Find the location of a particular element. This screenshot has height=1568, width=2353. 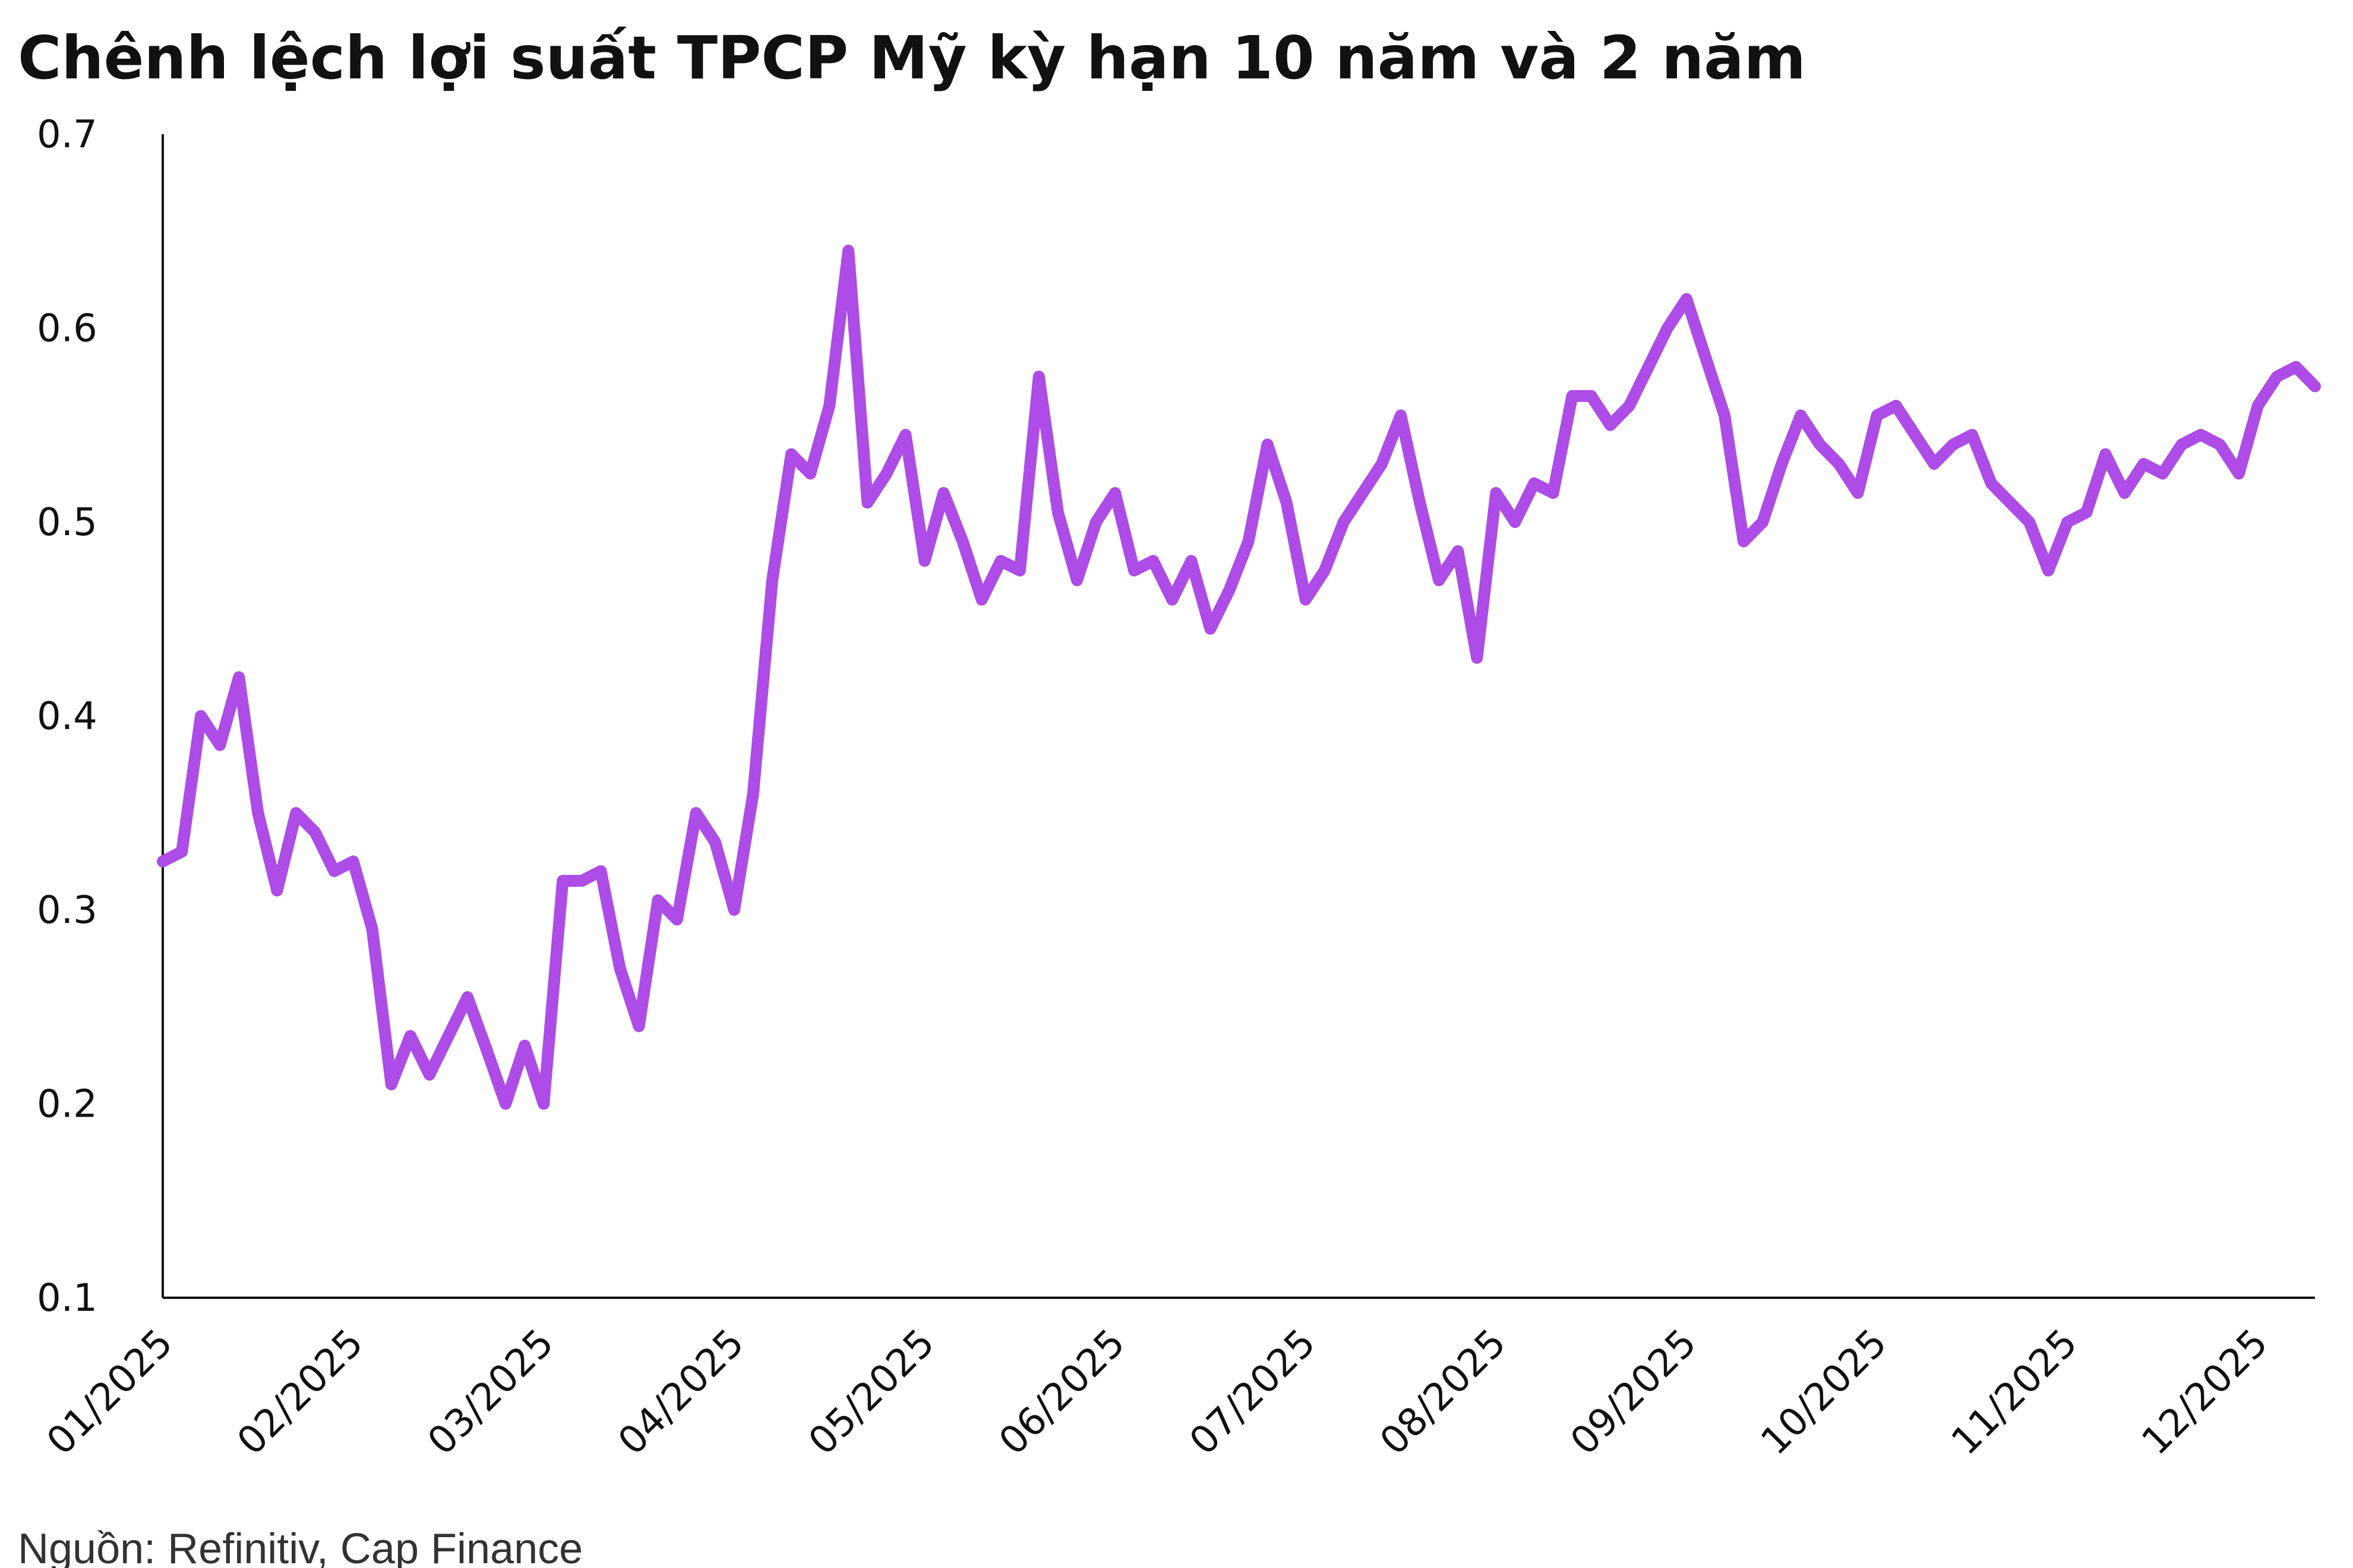

x-tick-label: 08/2025 is located at coordinates (1443, 1392).